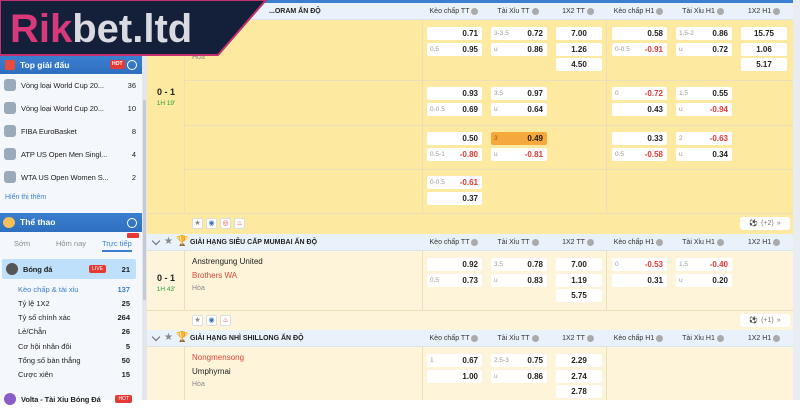 The image size is (800, 410). Describe the element at coordinates (454, 376) in the screenshot. I see `odds-button: 1.00` at that location.